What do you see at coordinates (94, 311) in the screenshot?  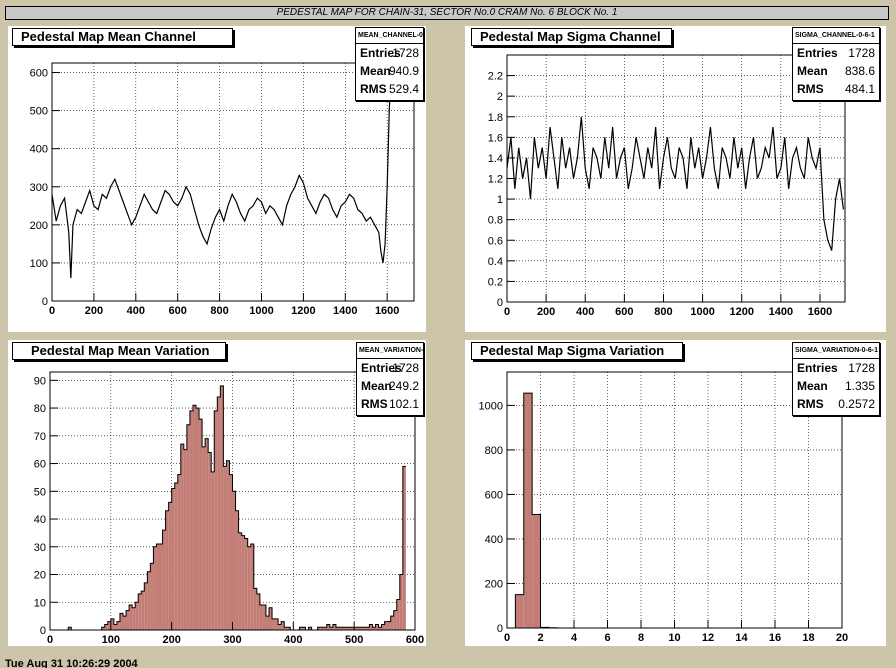 I see `x-tick-label: 200` at bounding box center [94, 311].